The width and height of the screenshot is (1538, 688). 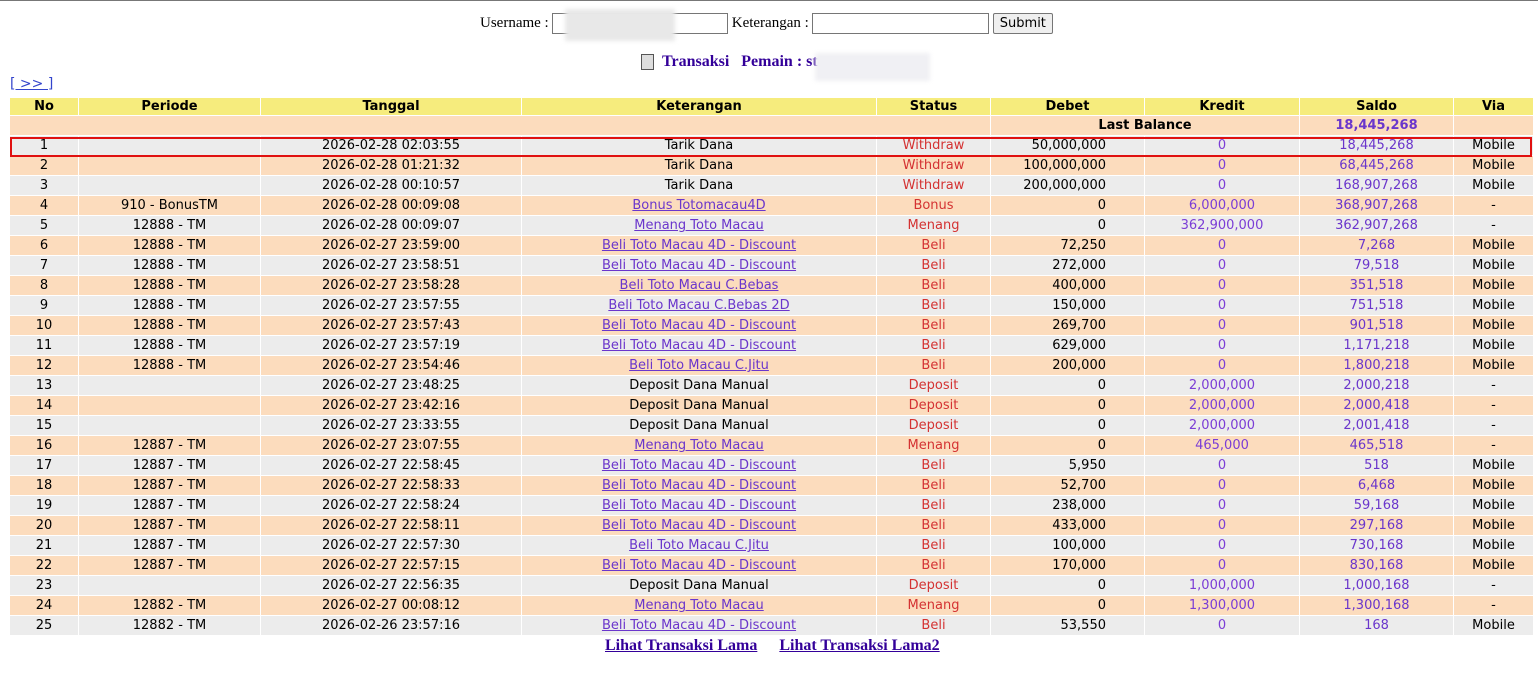 I want to click on cell, so click(x=1493, y=125).